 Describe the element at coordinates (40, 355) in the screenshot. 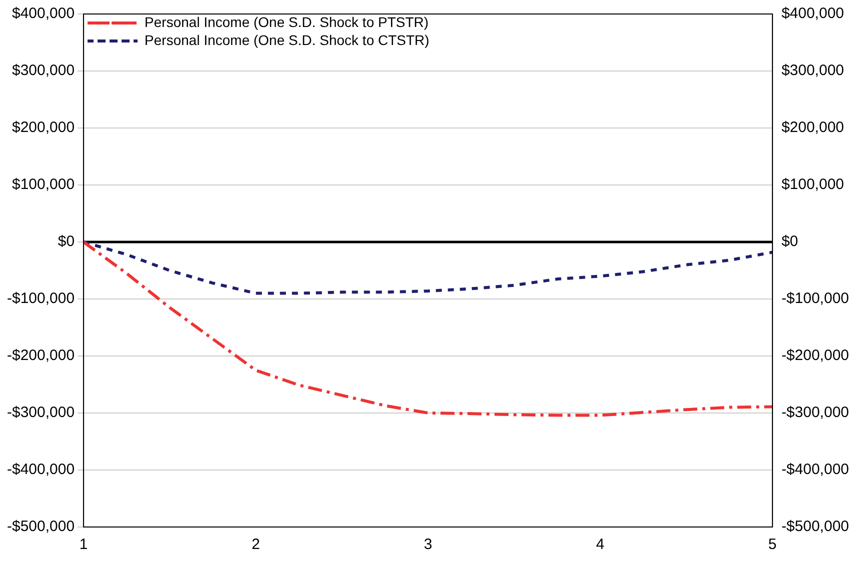

I see `y-tick-label: -$200,000` at that location.